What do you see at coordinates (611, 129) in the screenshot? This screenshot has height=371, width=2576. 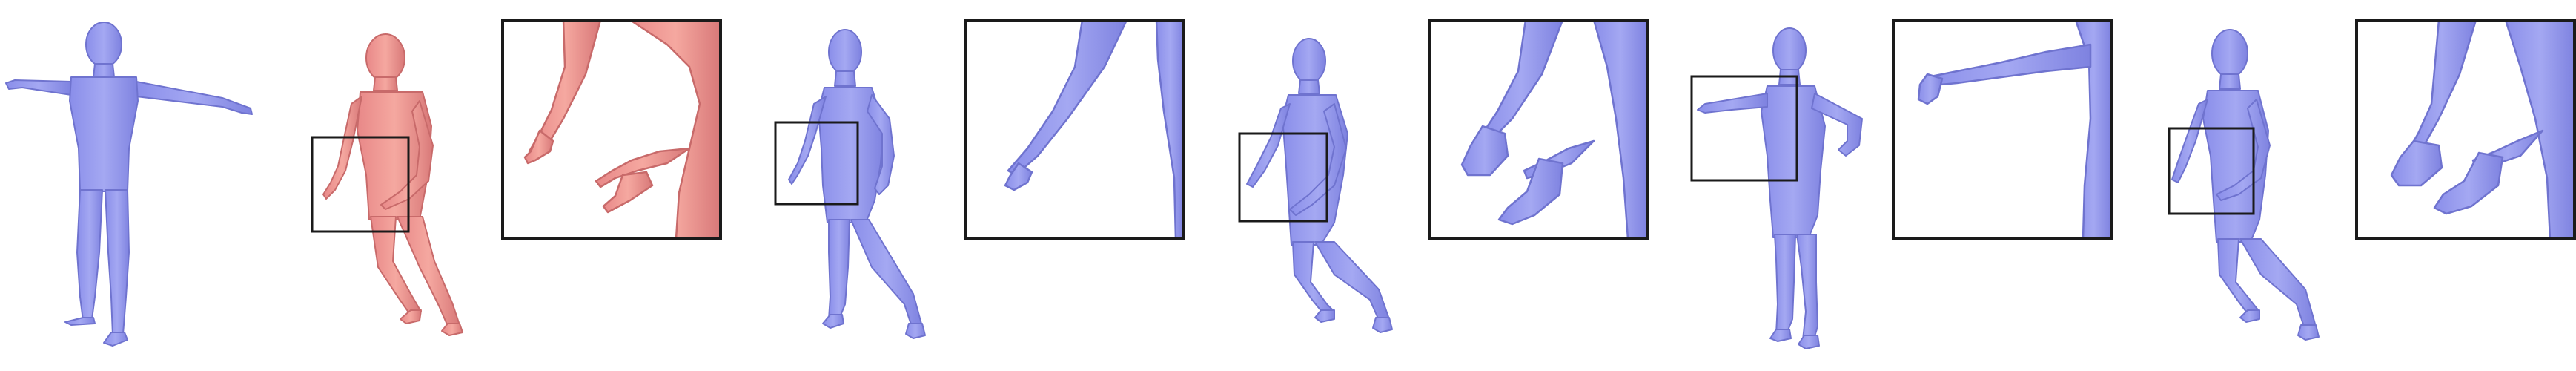 I see `zoom-inset-pink` at bounding box center [611, 129].